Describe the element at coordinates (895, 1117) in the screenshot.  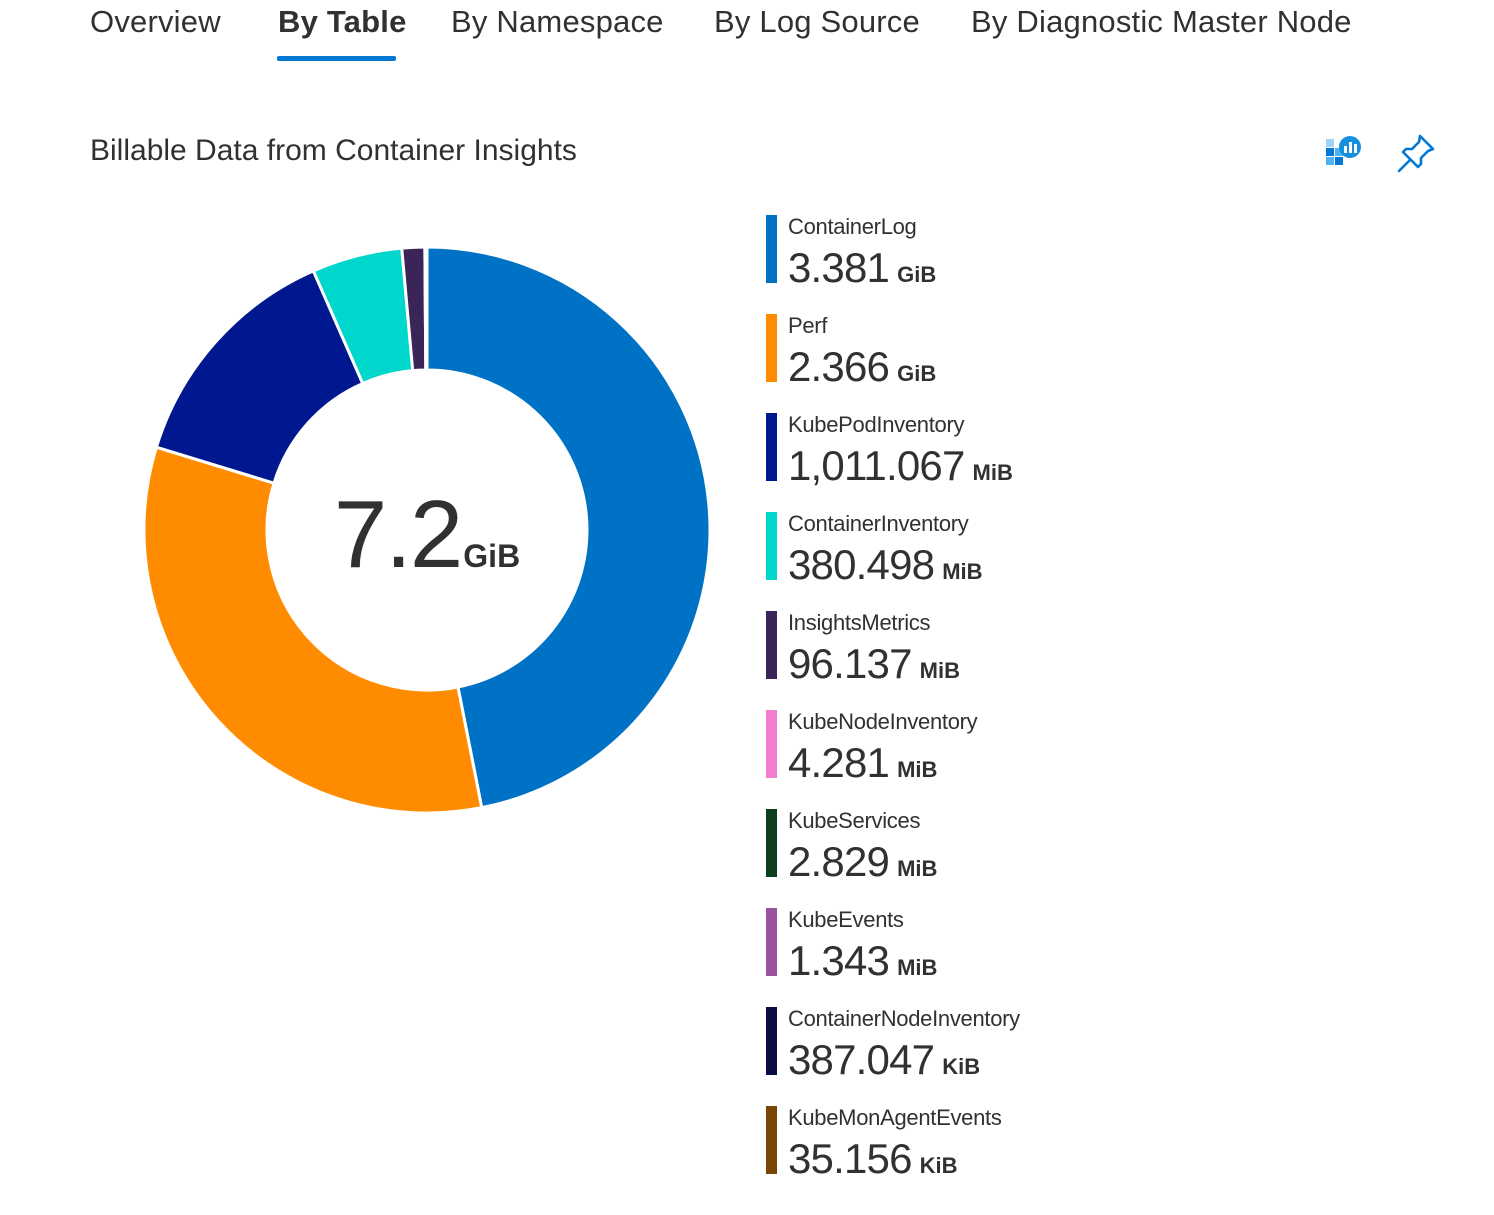
I see `legend-label: KubeMonAgentEvents` at that location.